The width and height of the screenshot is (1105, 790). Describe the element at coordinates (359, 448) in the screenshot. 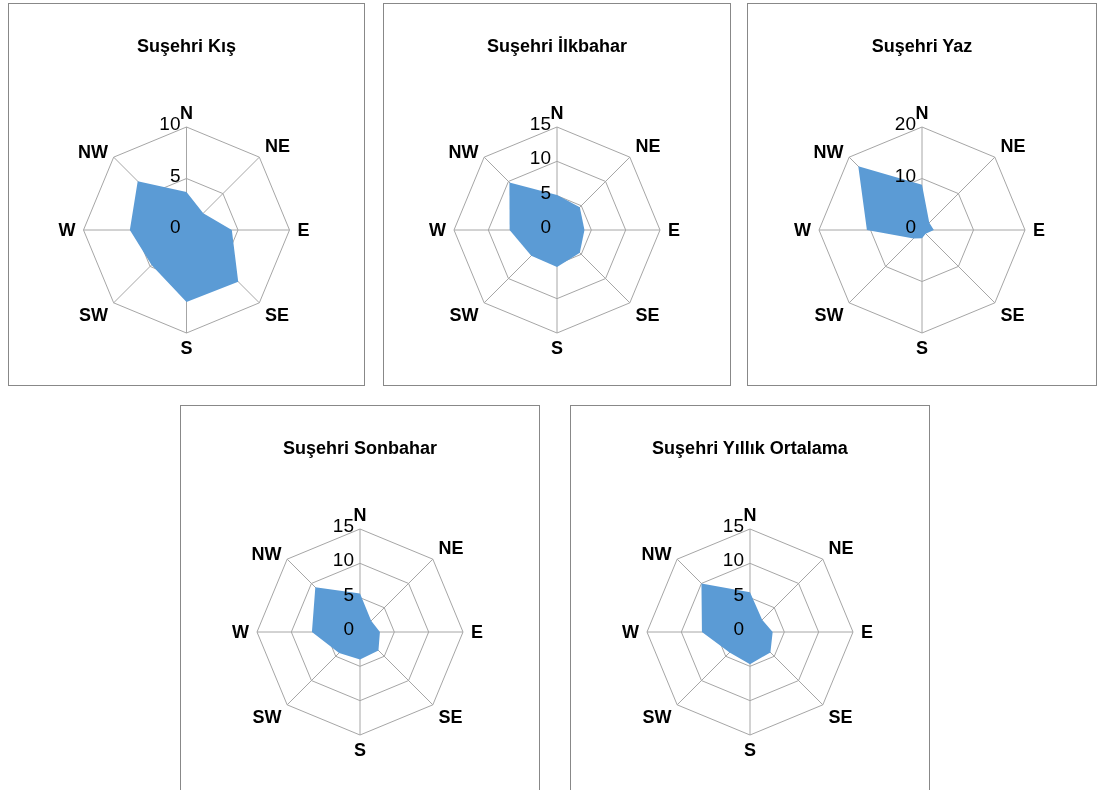

I see `chart-title: Suşehri Sonbahar` at that location.